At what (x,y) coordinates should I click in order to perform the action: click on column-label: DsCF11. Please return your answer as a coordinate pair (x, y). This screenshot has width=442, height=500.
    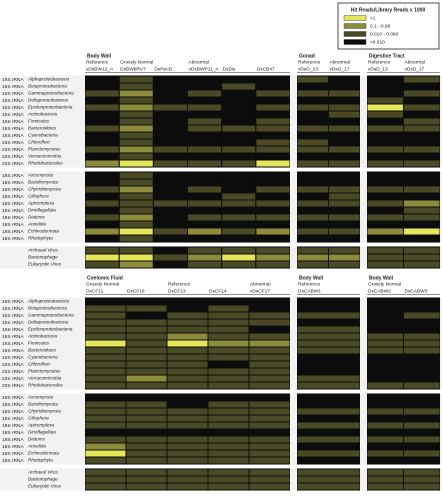
    Looking at the image, I should click on (95, 291).